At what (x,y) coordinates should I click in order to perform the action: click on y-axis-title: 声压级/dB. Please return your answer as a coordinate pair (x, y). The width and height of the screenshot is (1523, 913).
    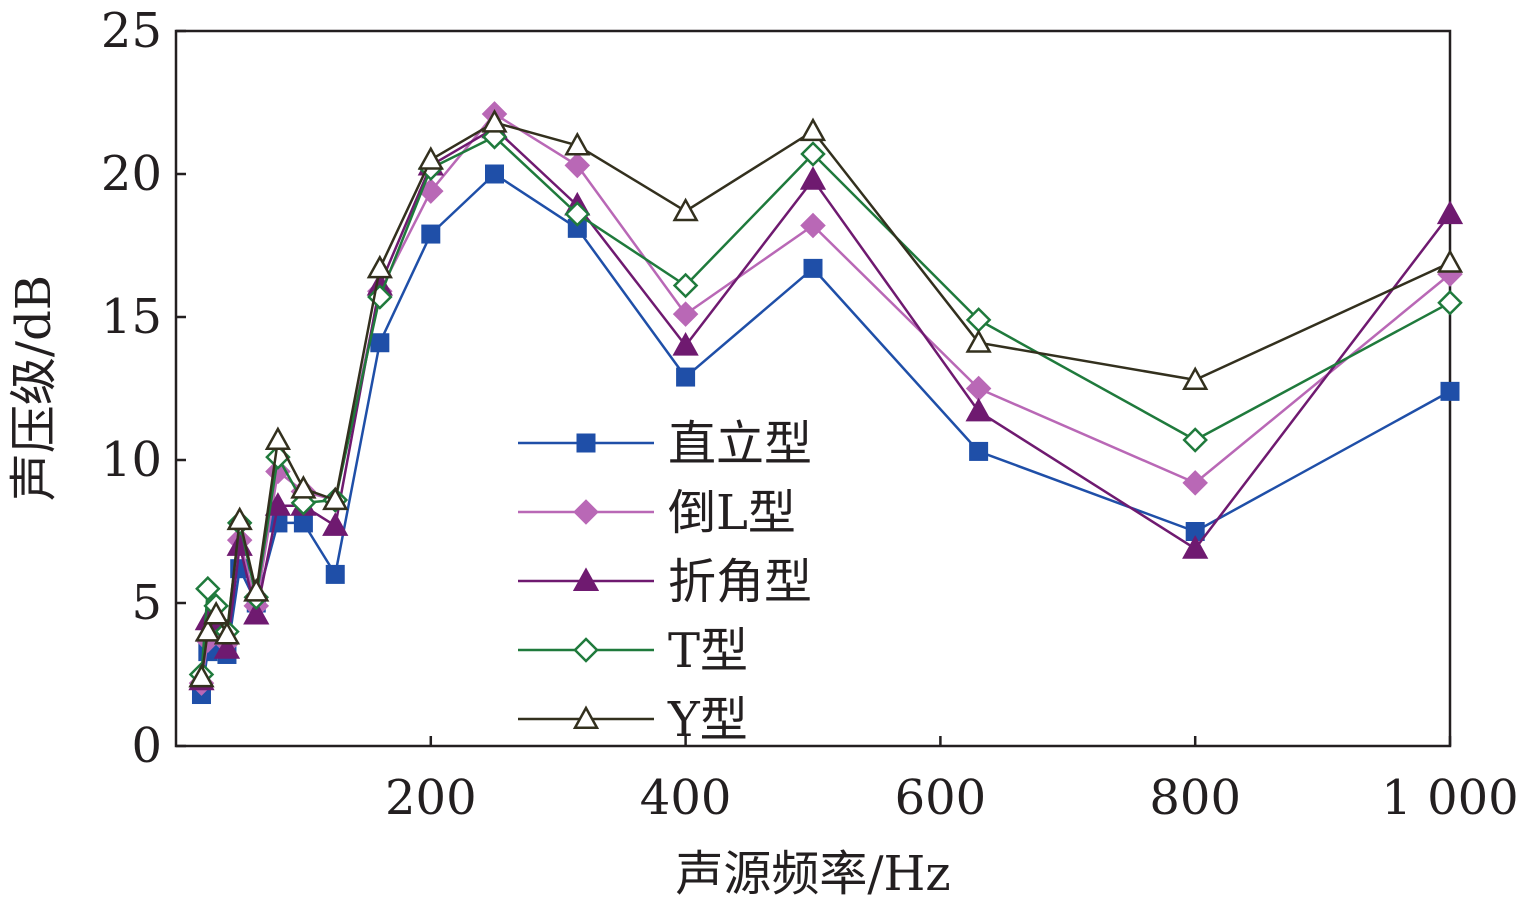
    Looking at the image, I should click on (34, 388).